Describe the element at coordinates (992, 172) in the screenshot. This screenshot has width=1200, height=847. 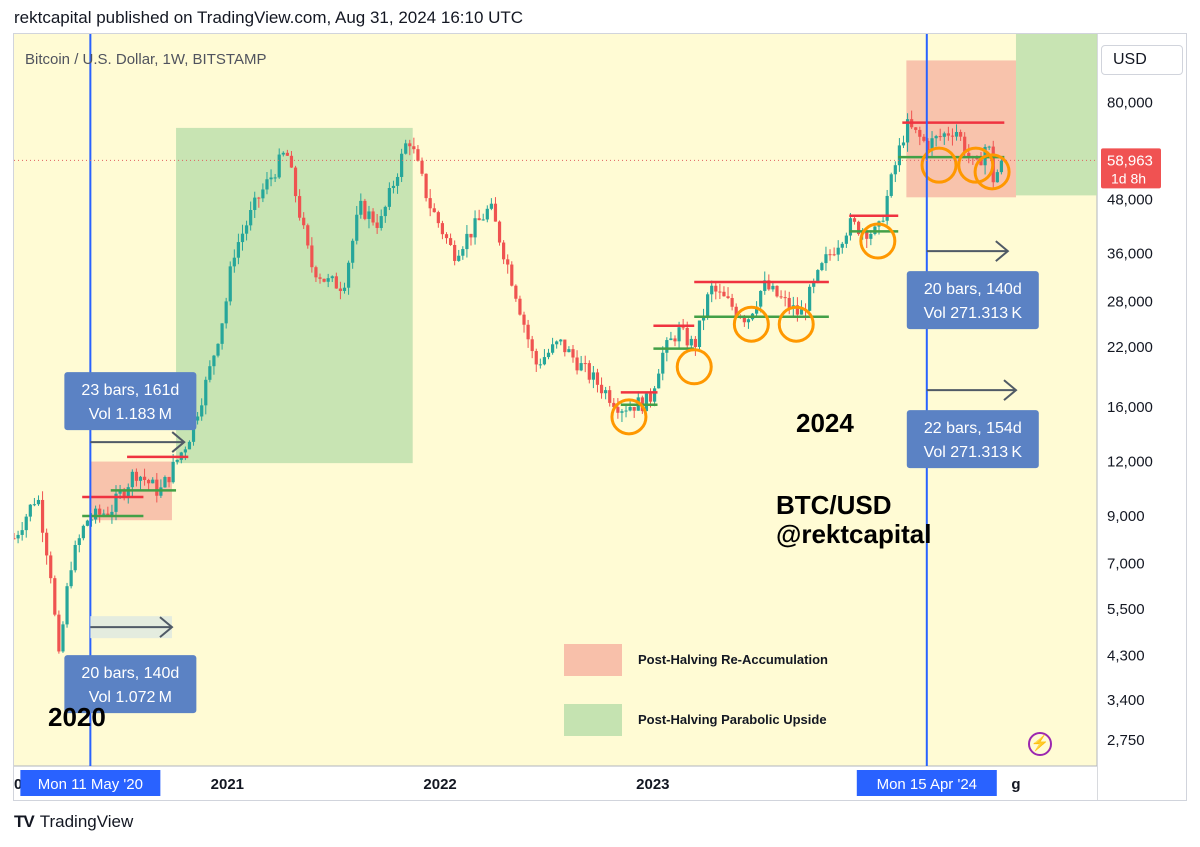
I see `retest-circle` at that location.